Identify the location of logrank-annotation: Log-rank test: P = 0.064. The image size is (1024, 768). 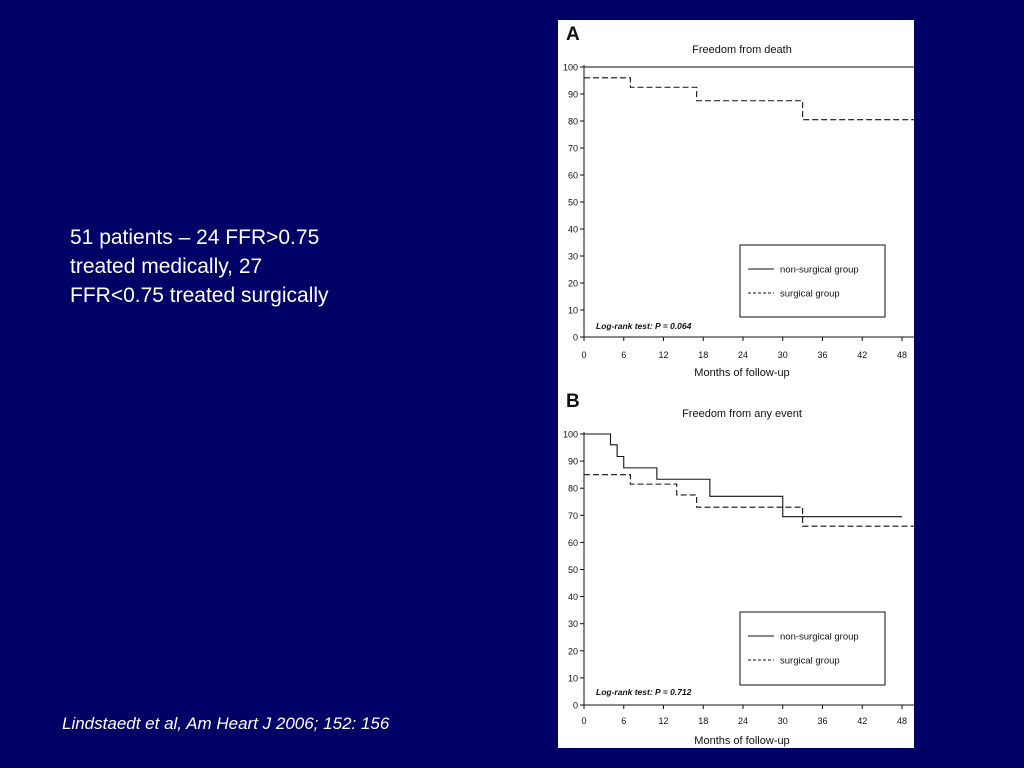
(644, 326).